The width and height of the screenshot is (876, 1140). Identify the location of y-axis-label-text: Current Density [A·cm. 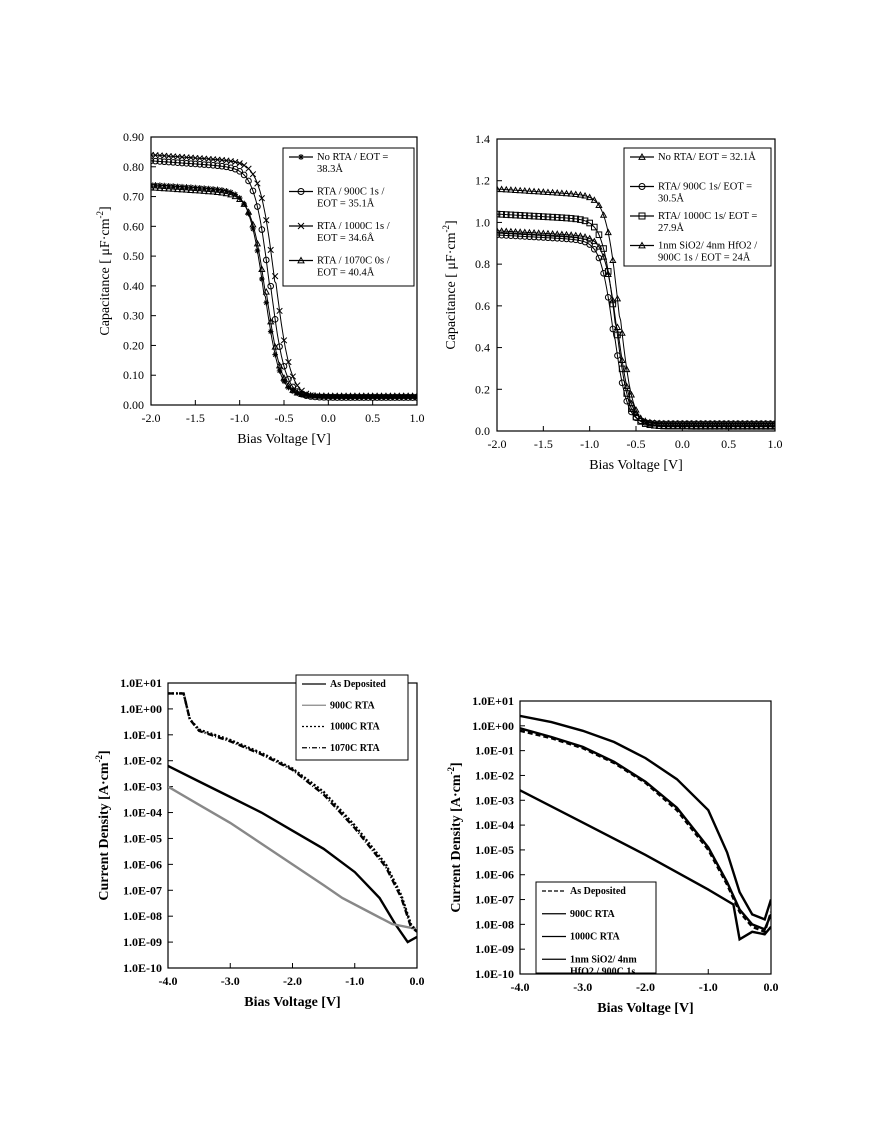
(456, 843).